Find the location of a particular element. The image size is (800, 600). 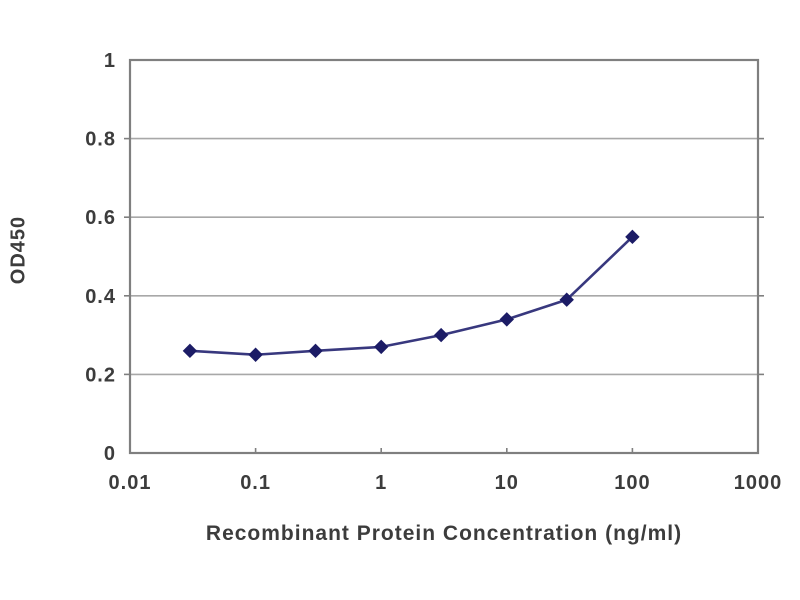

y-tick-label: 0.8 is located at coordinates (100, 140).